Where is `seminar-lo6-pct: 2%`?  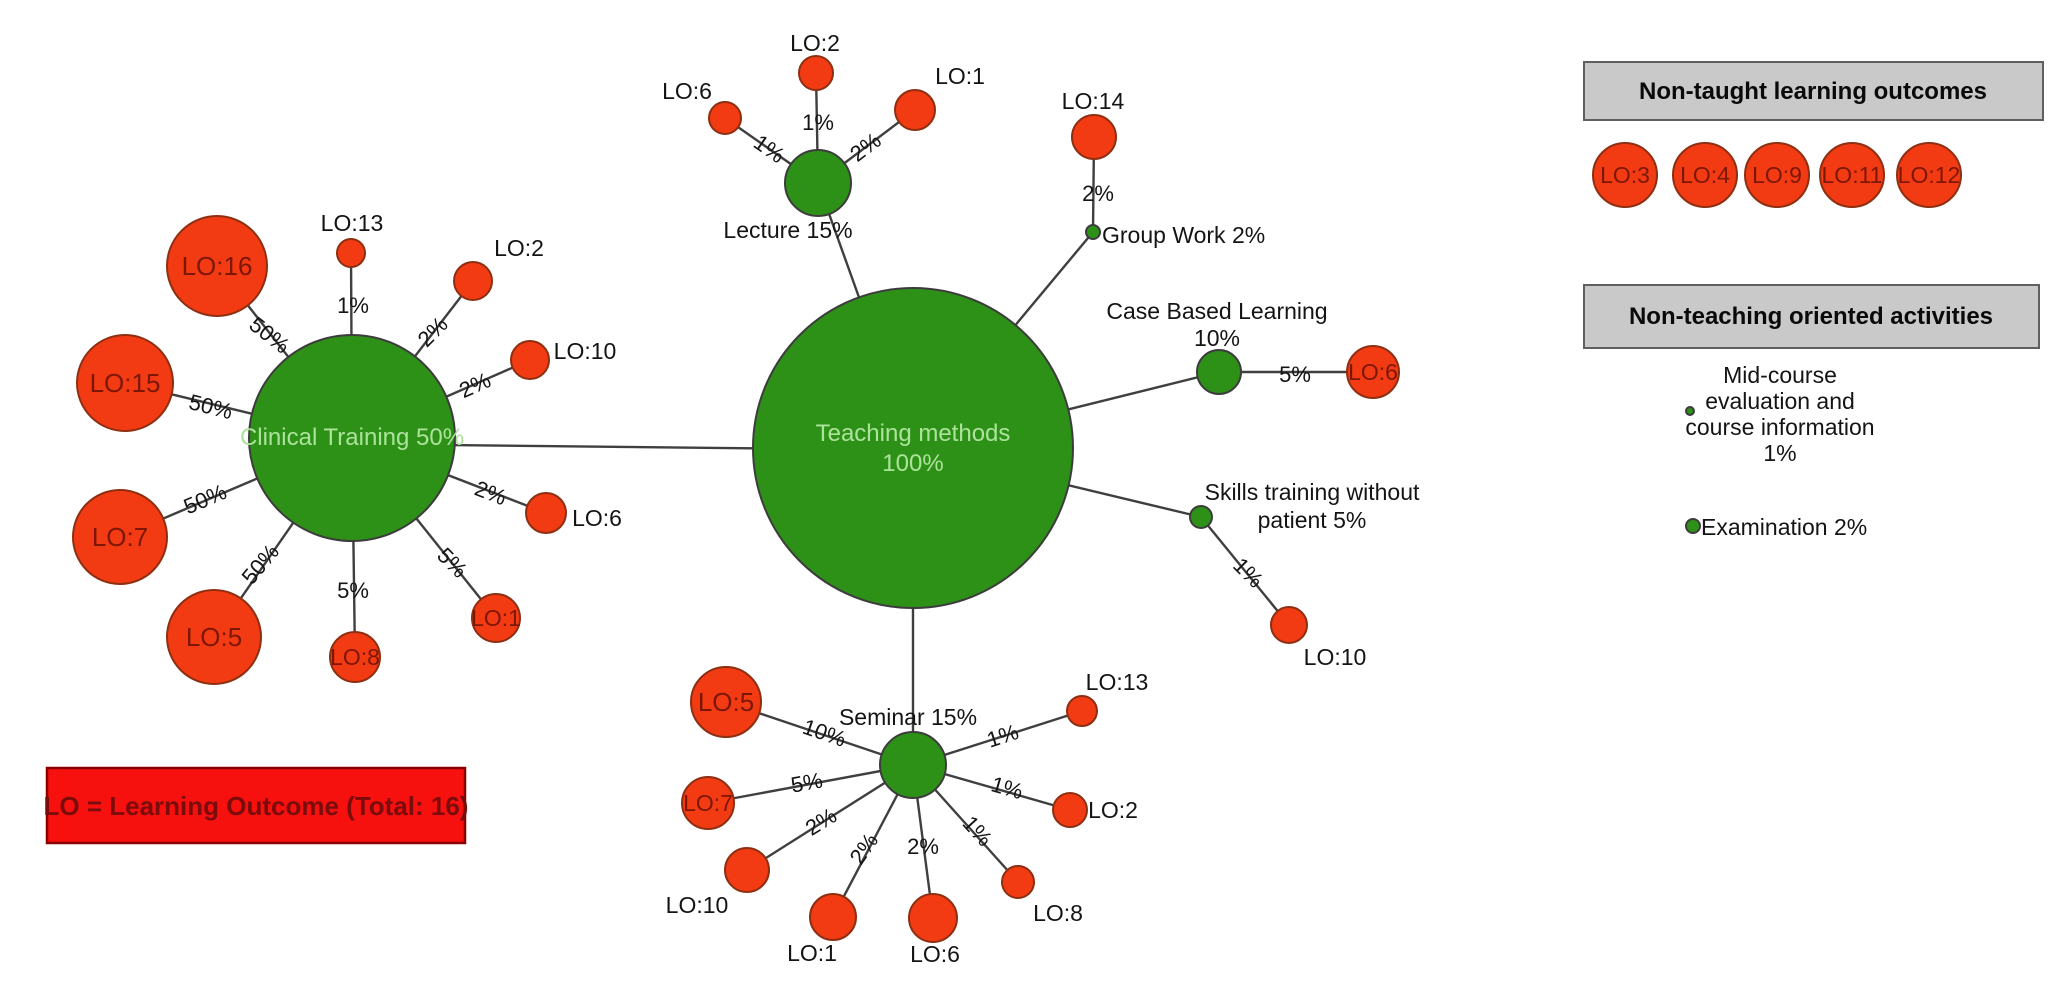
seminar-lo6-pct: 2% is located at coordinates (923, 846).